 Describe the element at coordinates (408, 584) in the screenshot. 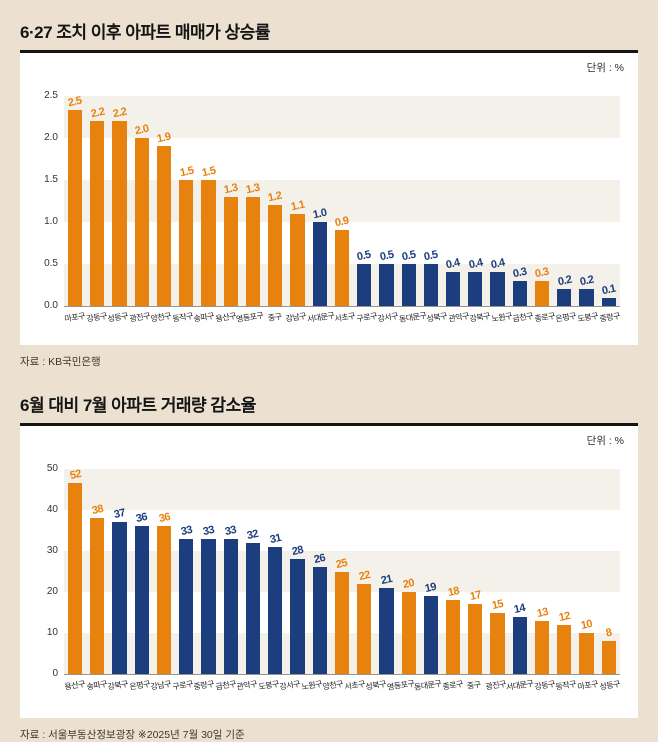

I see `bar-value-label: 20` at that location.